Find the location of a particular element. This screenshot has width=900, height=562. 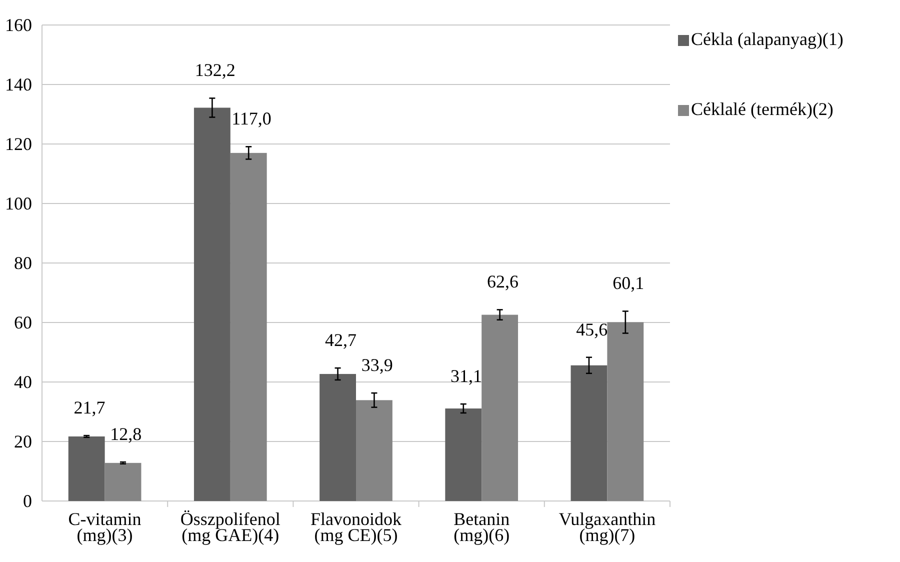

data-label: 62,6 is located at coordinates (502, 282).